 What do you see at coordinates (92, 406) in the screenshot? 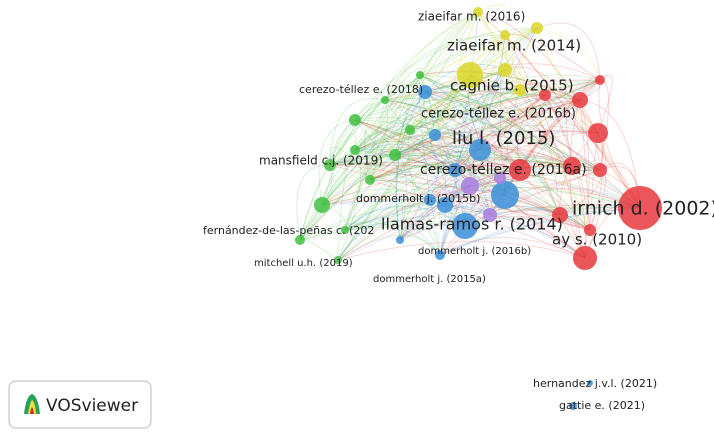
I see `logo-text: VOSviewer` at bounding box center [92, 406].